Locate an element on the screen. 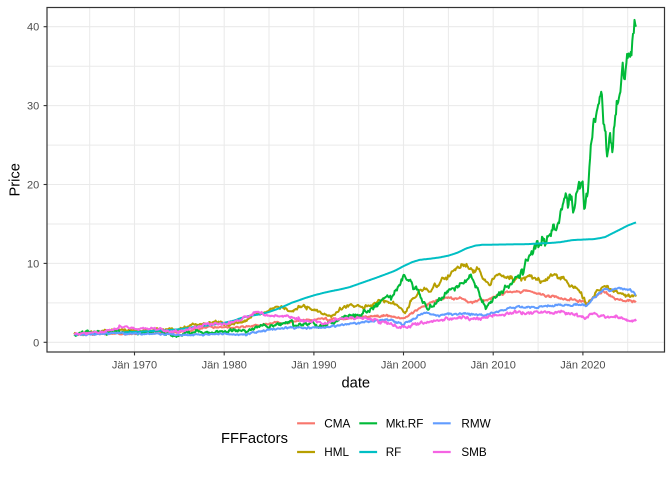  svg-text: 40 is located at coordinates (33, 28).